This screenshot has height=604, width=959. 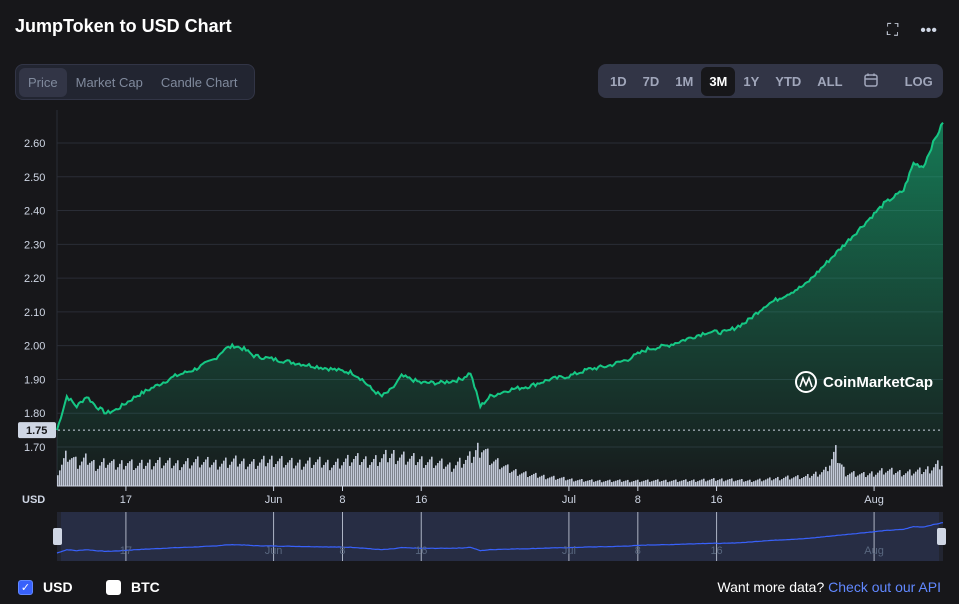 I want to click on navigator-right-handle, so click(x=941, y=536).